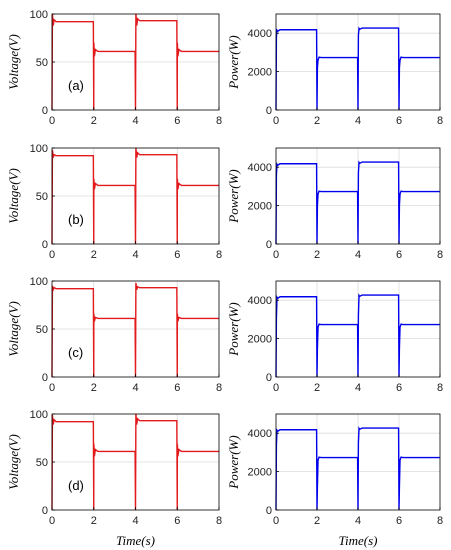  I want to click on chart-panel-voltage-4: 0 2 4 6 8 0 50 100 Voltage(V) (d), so click(114, 468).